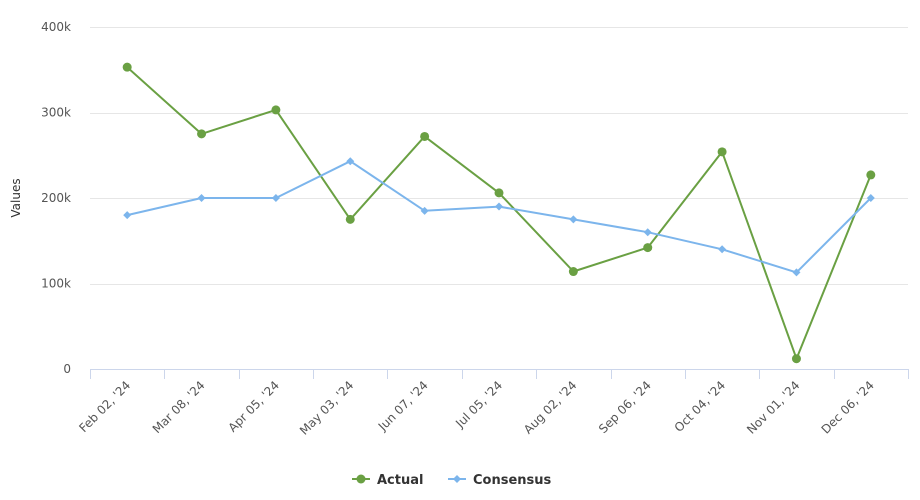 This screenshot has height=500, width=920. I want to click on x-tick-label: Mar 08, '24, so click(179, 407).